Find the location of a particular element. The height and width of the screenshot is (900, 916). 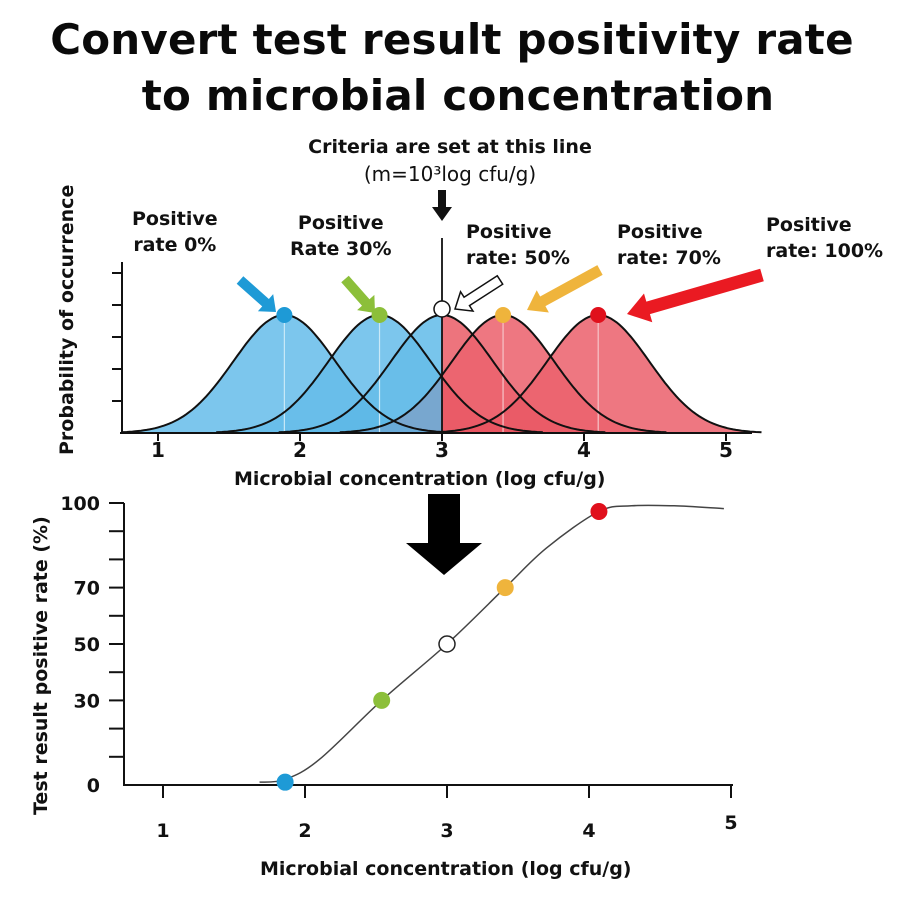

rate-label-30-line1: Positive is located at coordinates (340, 223).